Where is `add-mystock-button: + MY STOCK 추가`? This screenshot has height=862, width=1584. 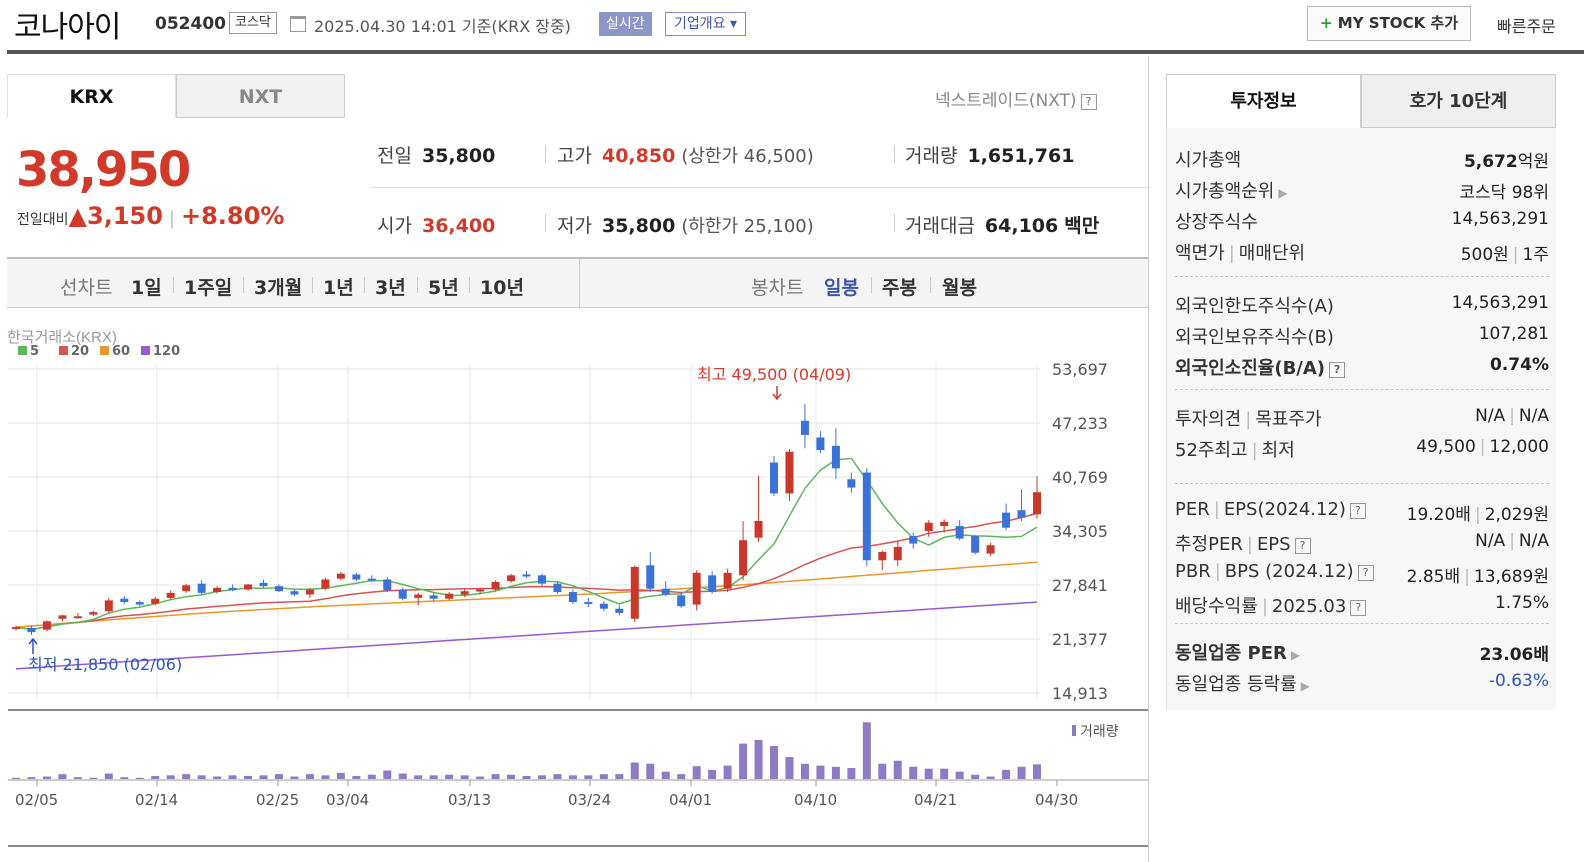 add-mystock-button: + MY STOCK 추가 is located at coordinates (1389, 23).